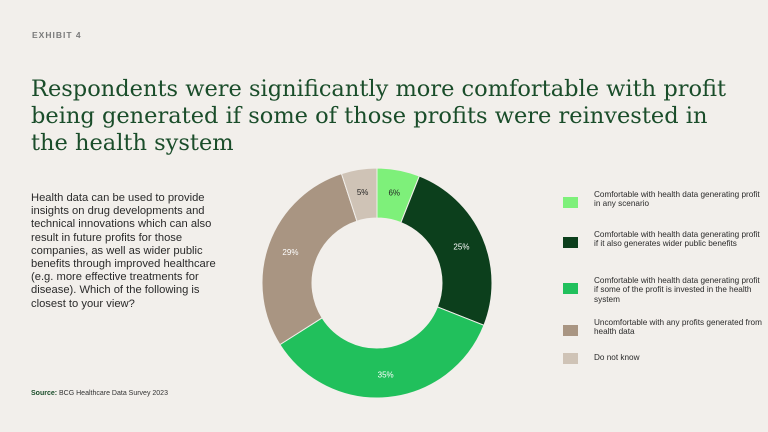  Describe the element at coordinates (394, 193) in the screenshot. I see `slice-value-label: 6%` at that location.